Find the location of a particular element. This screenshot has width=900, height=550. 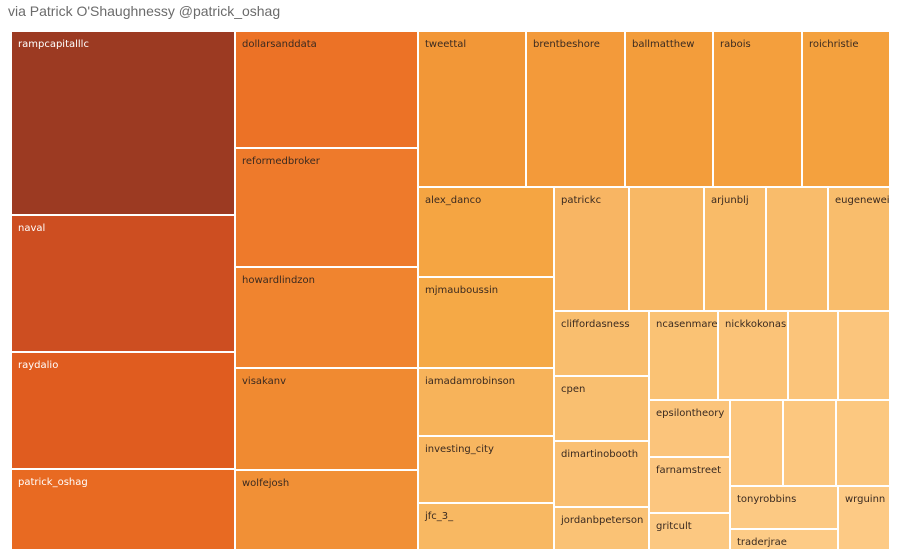

treemap-tile: iamadamrobinson is located at coordinates (486, 402).